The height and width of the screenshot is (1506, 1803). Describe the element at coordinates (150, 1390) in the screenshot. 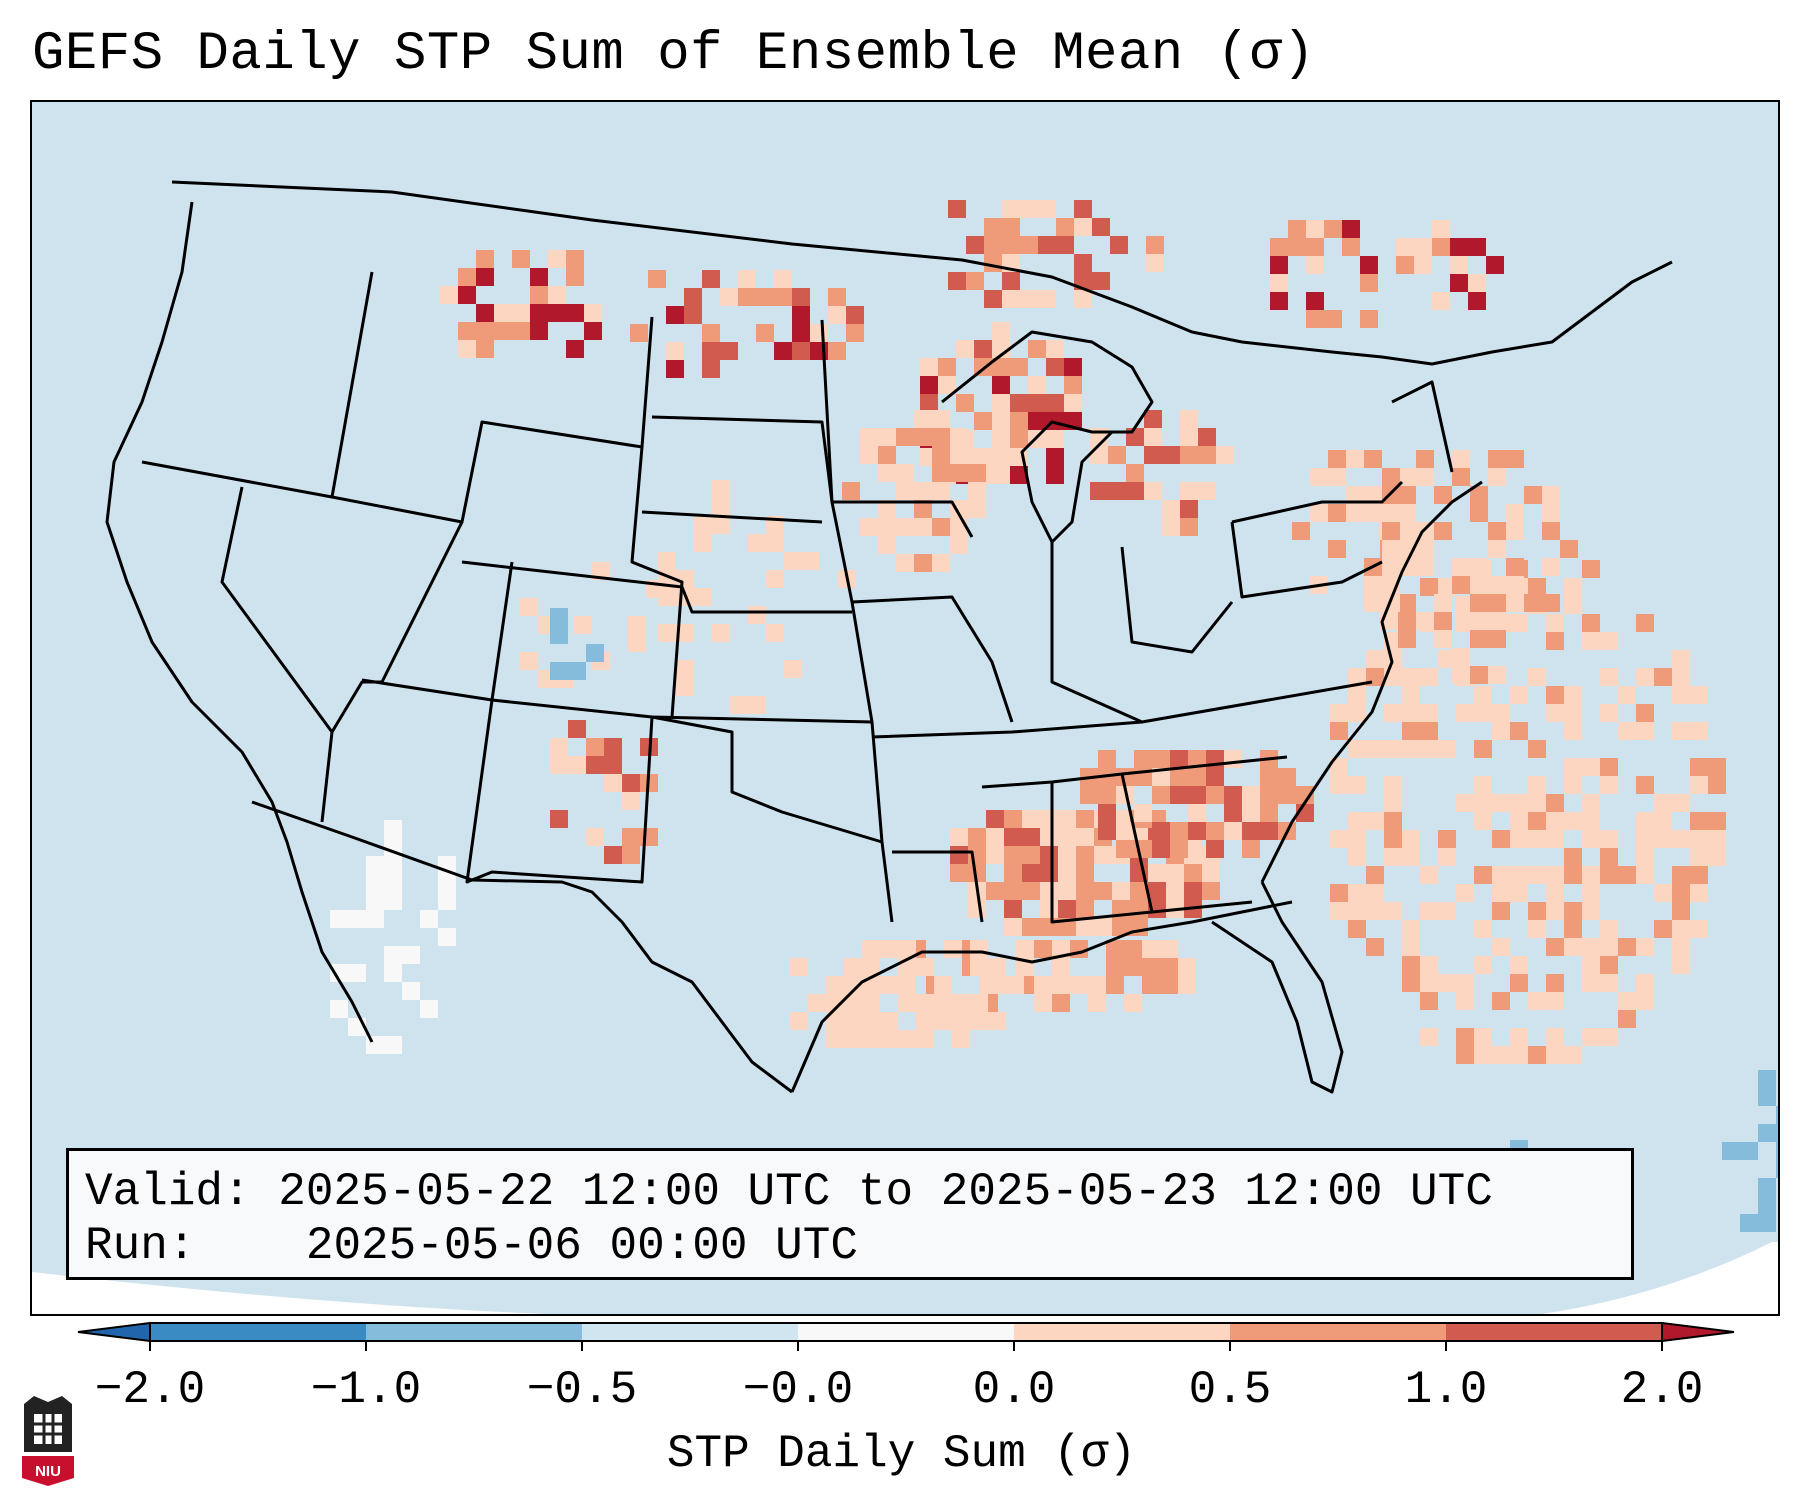

I see `colorbar-tick-label: −2.0` at that location.